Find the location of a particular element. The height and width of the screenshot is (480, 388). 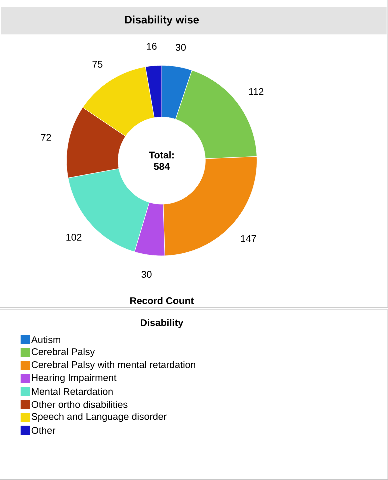

text: Total: 584 is located at coordinates (161, 161).